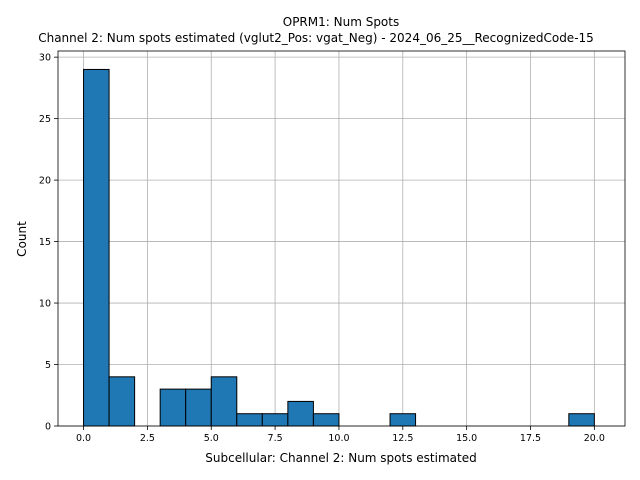  Describe the element at coordinates (530, 438) in the screenshot. I see `x-tick-label: 17.5` at that location.